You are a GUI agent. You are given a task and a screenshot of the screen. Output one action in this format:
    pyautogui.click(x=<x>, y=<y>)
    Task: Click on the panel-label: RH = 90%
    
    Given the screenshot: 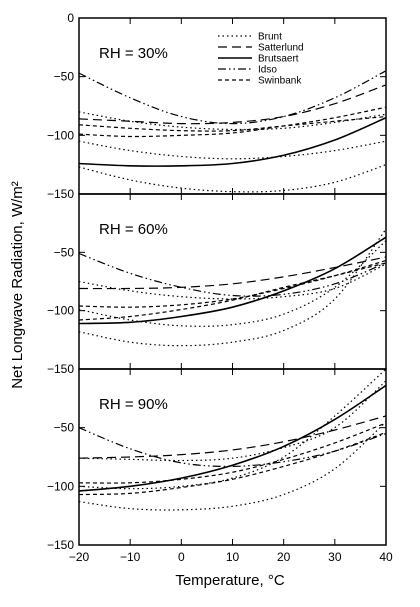 What is the action you would take?
    pyautogui.click(x=133, y=404)
    